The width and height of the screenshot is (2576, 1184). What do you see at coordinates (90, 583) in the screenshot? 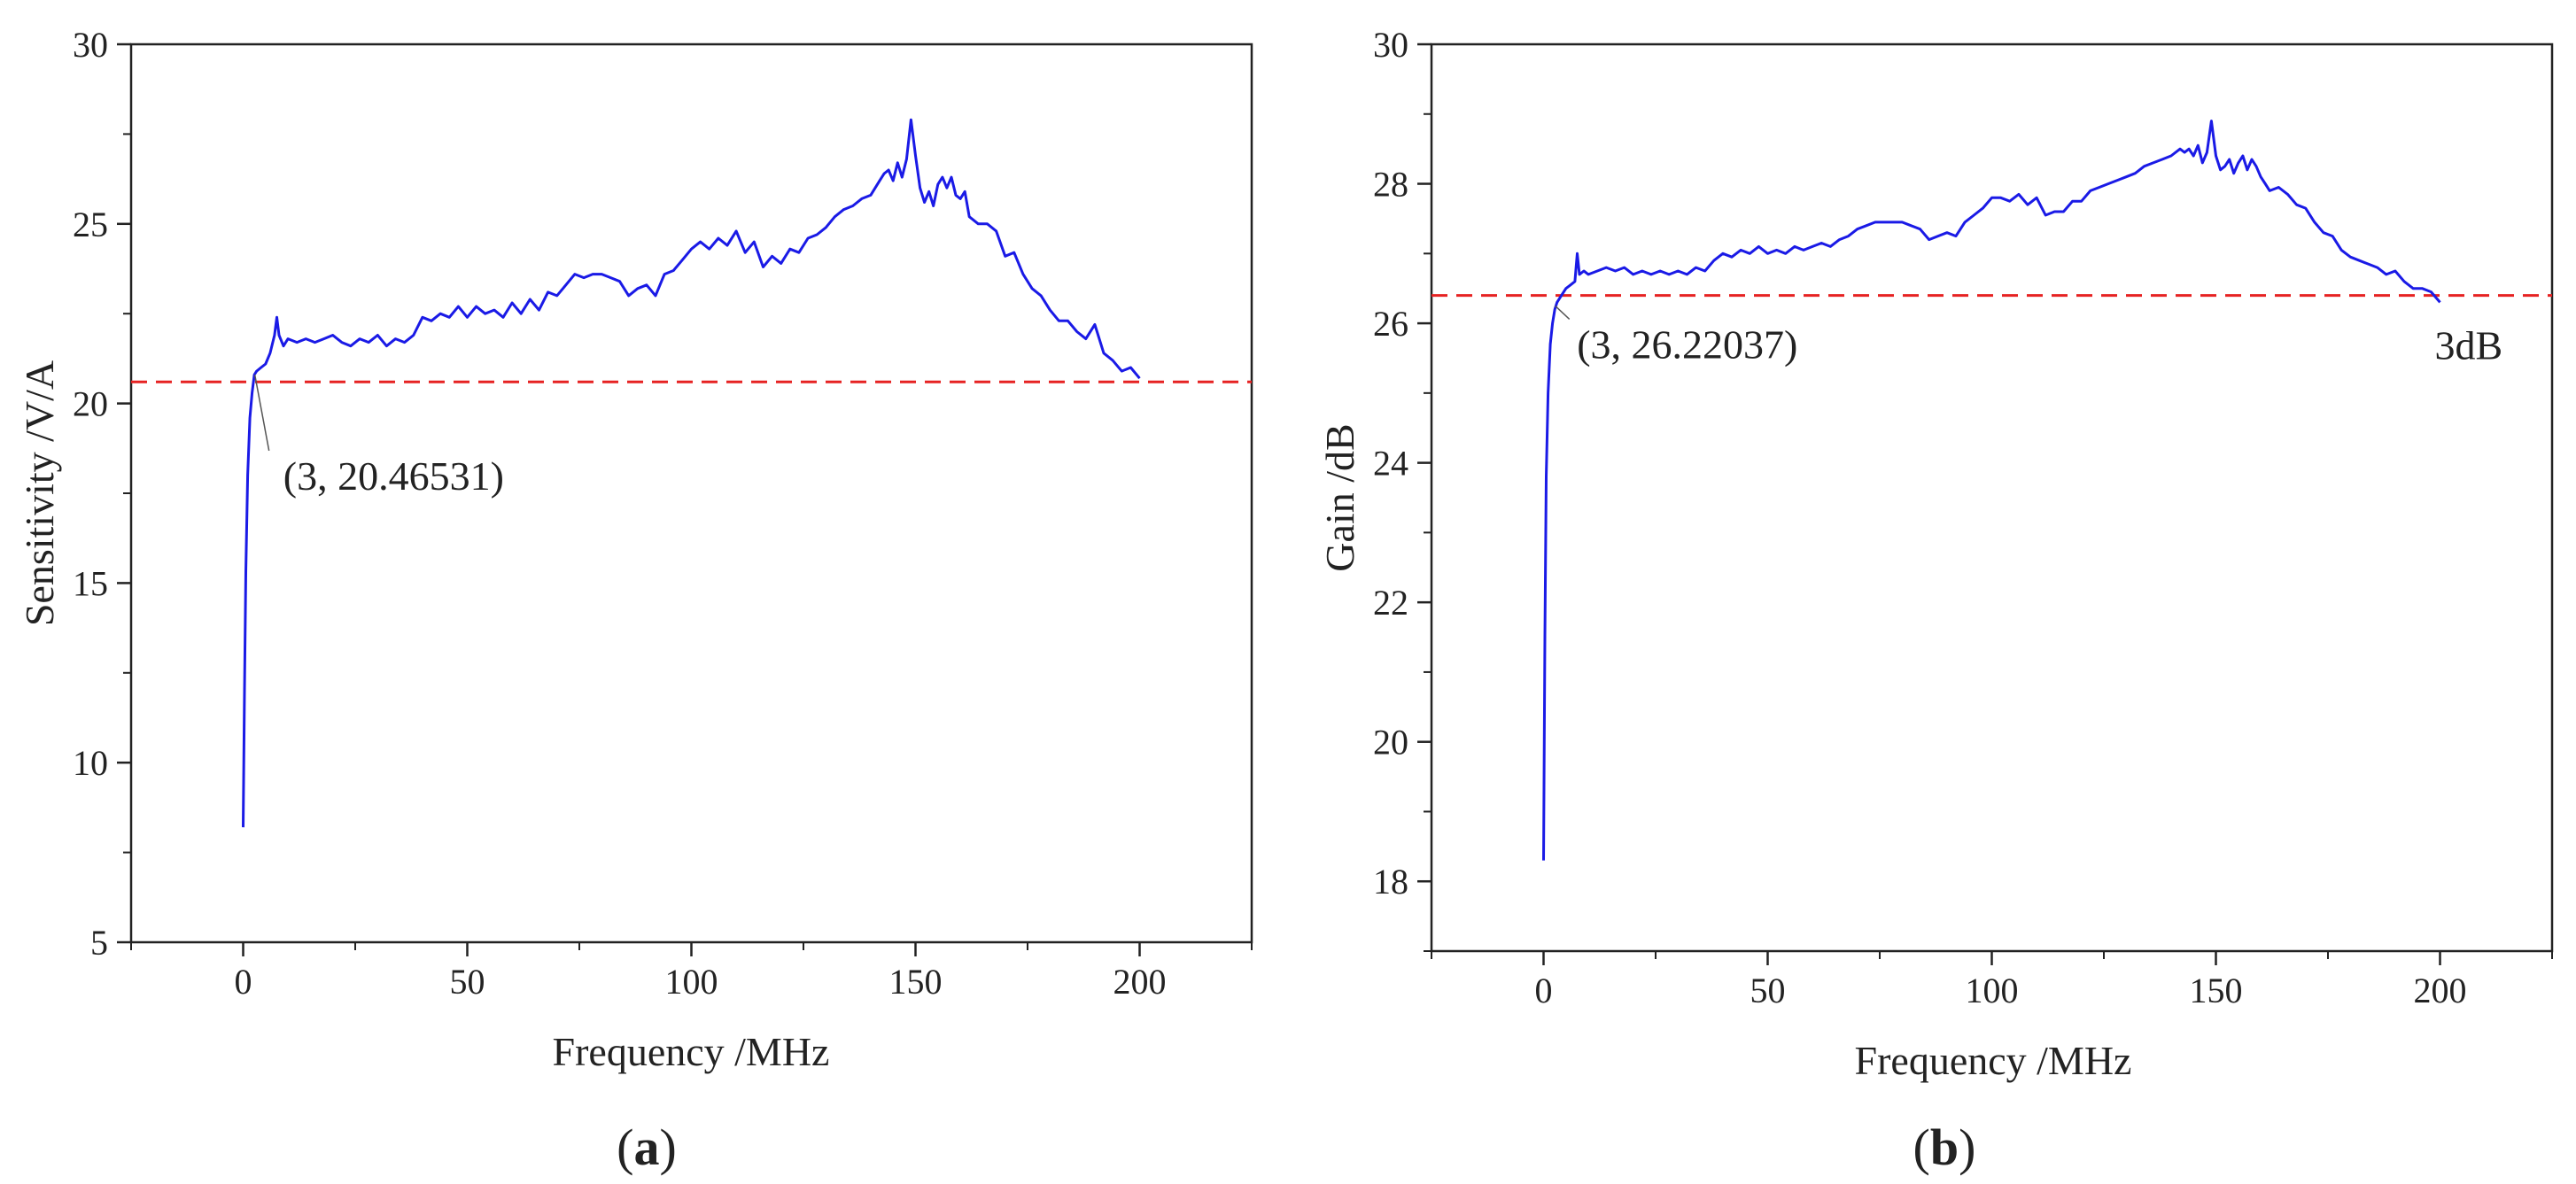
I see `panel-a-y-tick-label-15: 15` at bounding box center [90, 583].